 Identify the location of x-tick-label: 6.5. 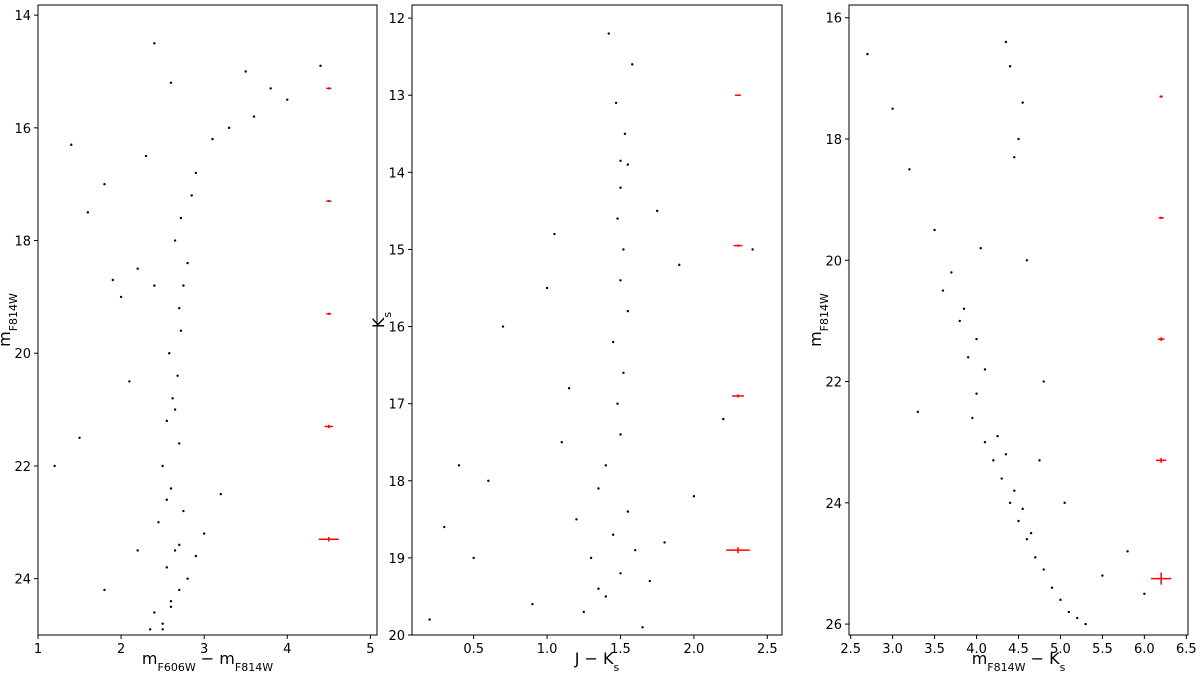
(1186, 649).